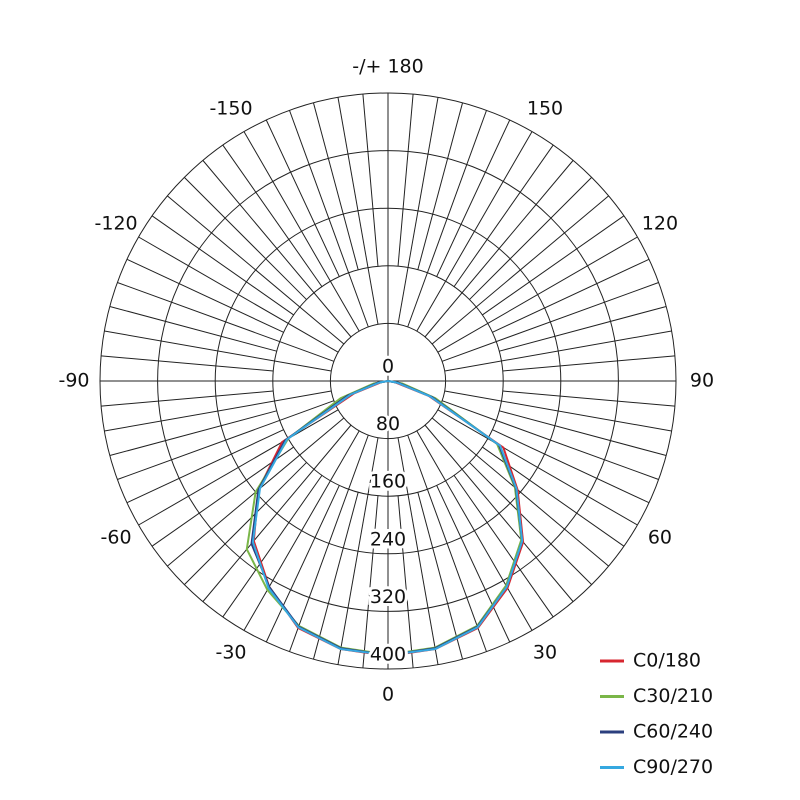  What do you see at coordinates (116, 538) in the screenshot?
I see `theta-tick-label: -60` at bounding box center [116, 538].